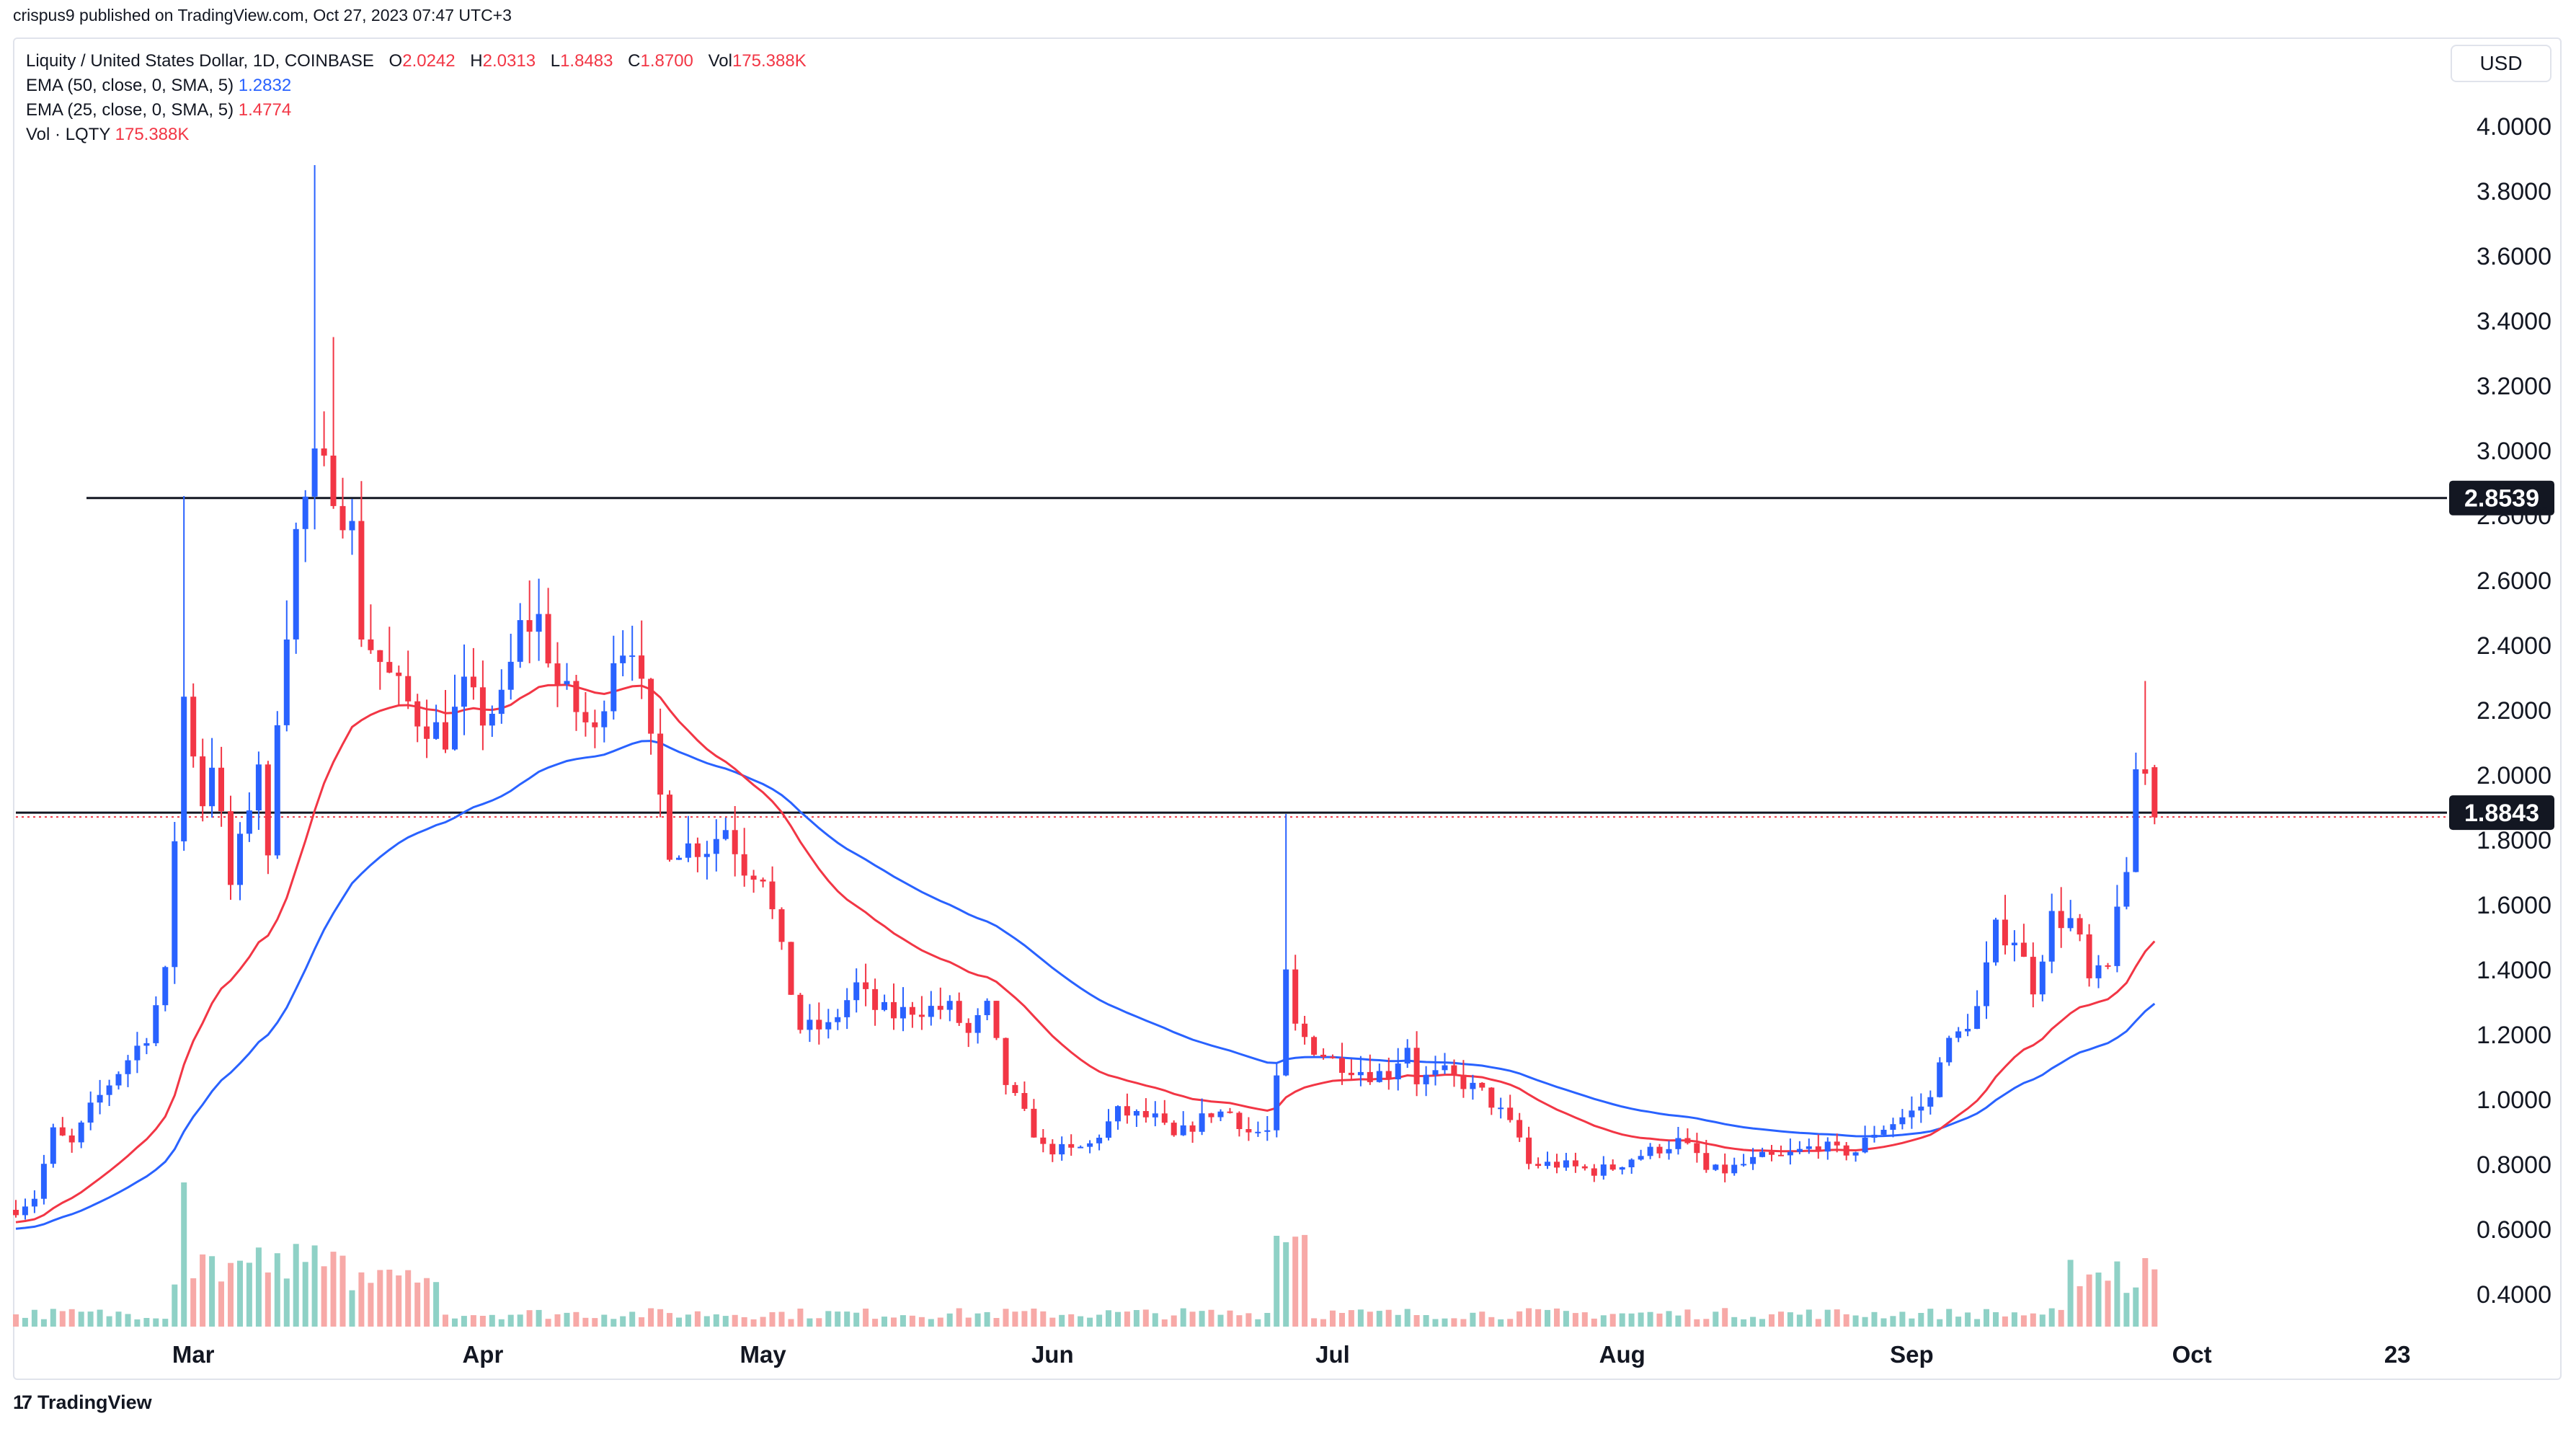 Image resolution: width=2576 pixels, height=1429 pixels. Describe the element at coordinates (82, 1403) in the screenshot. I see `tradingview-brand: 17 TradingView` at that location.